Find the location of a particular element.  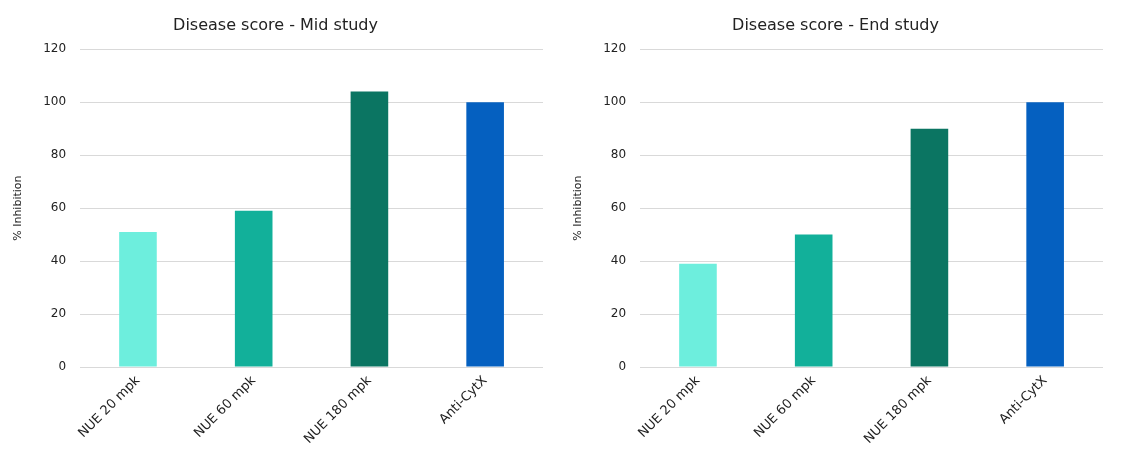

chart-title: Disease score - End study is located at coordinates (835, 24).